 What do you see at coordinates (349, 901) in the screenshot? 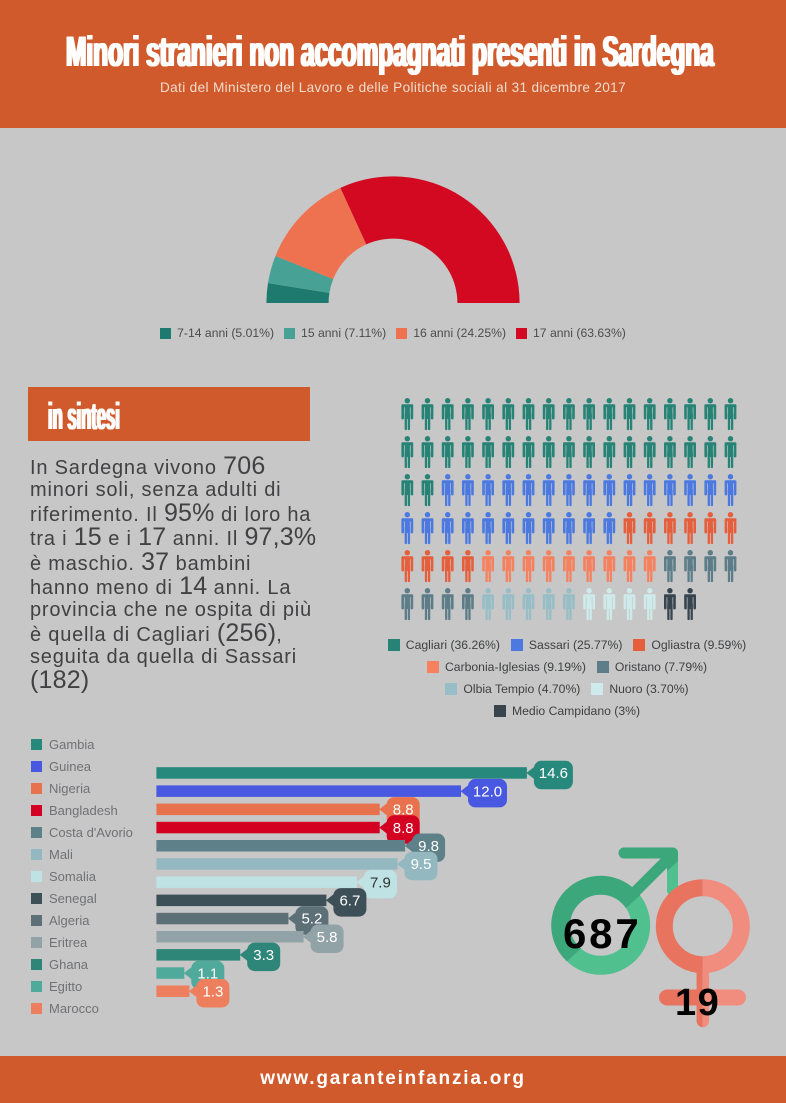
I see `svg-text: 6.7` at bounding box center [349, 901].